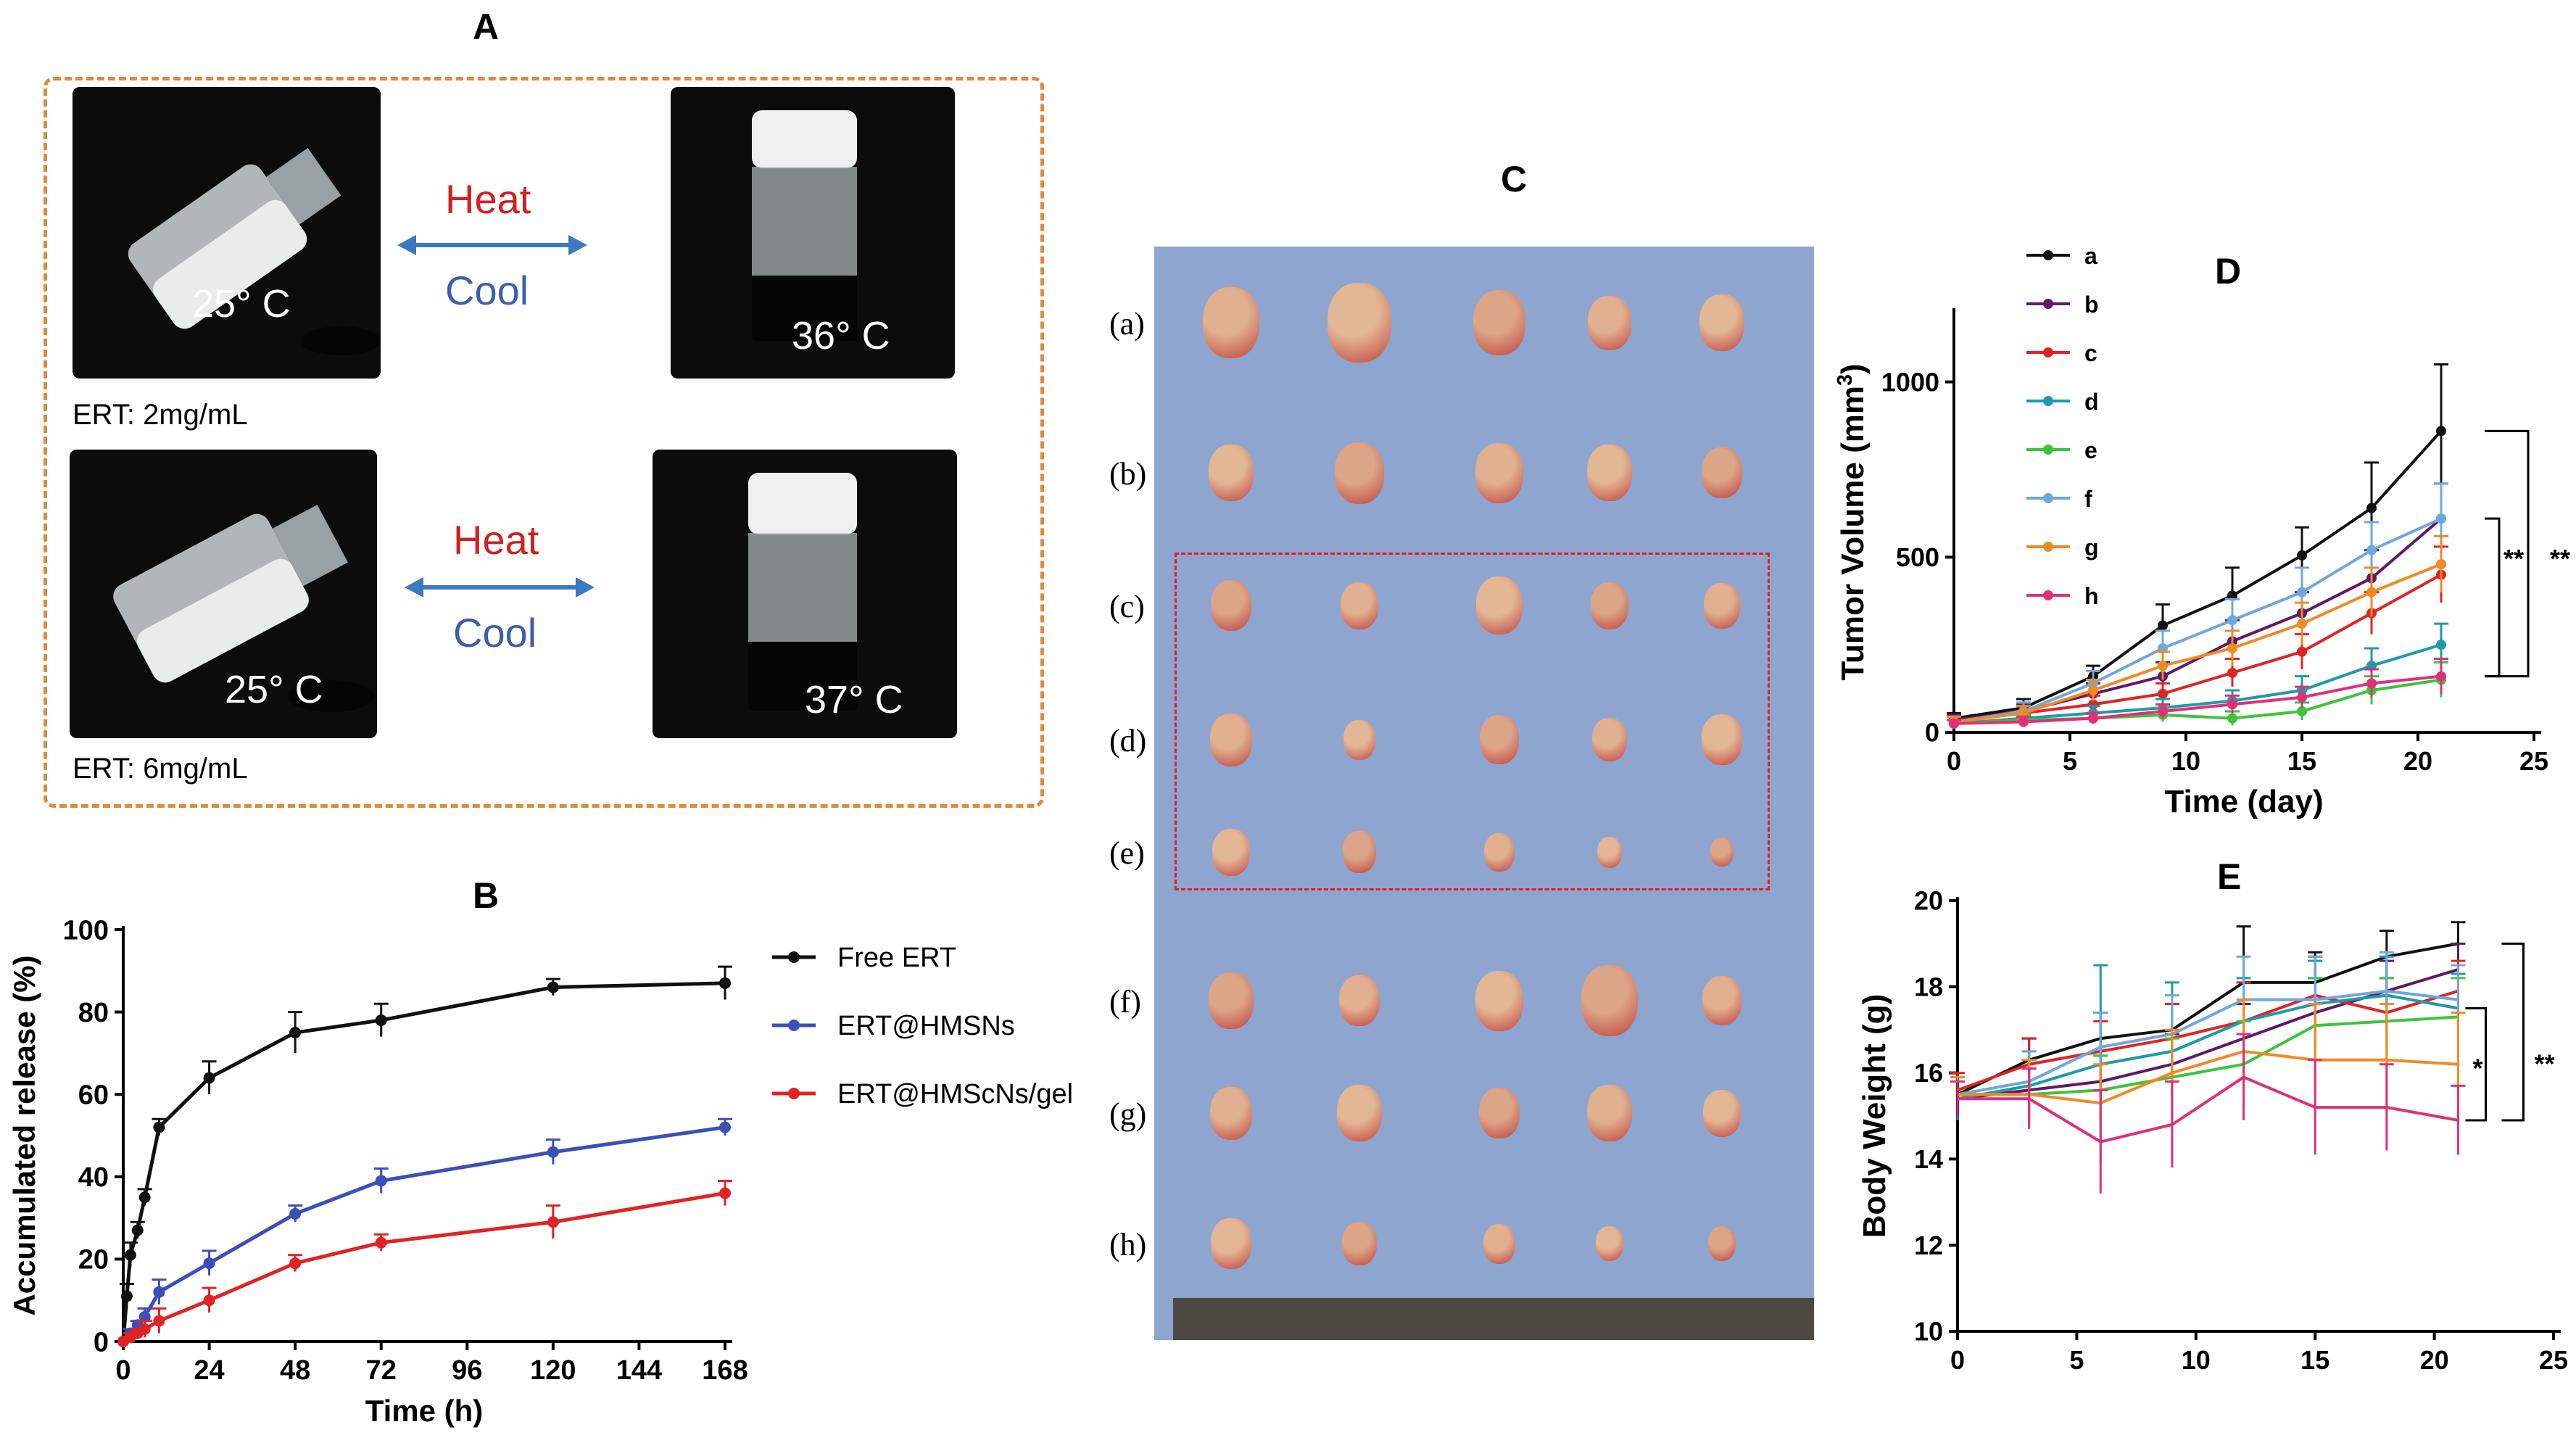  Describe the element at coordinates (2092, 305) in the screenshot. I see `legend-label: b` at that location.